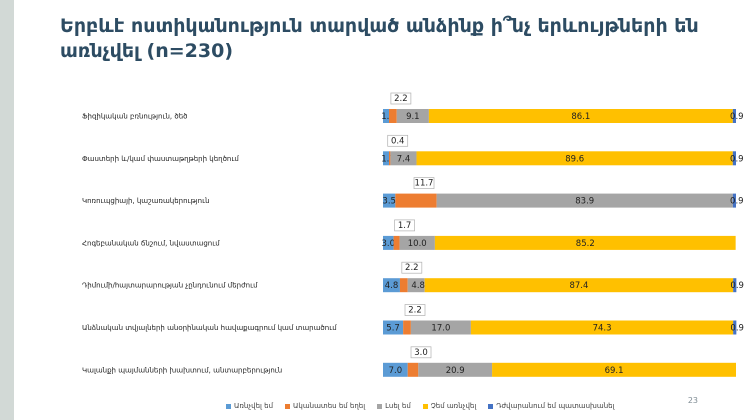 Image resolution: width=752 pixels, height=420 pixels. Describe the element at coordinates (160, 159) in the screenshot. I see `category-label: Փաստերի և/կամ փաստաթղթերի կեղծում` at that location.